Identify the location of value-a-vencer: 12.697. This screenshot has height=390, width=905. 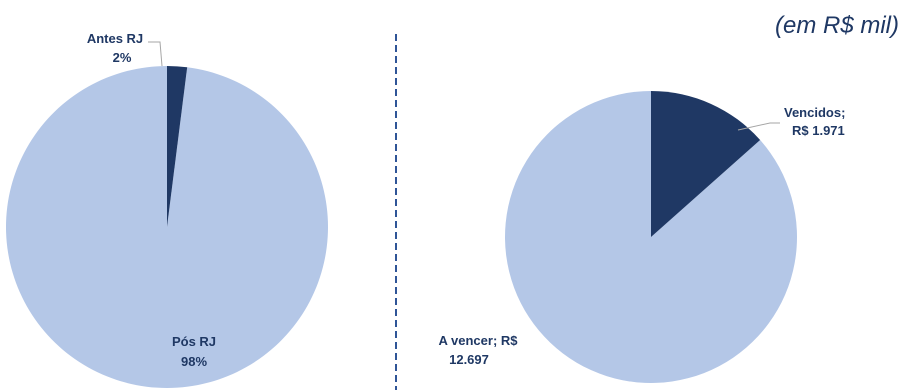
(469, 359).